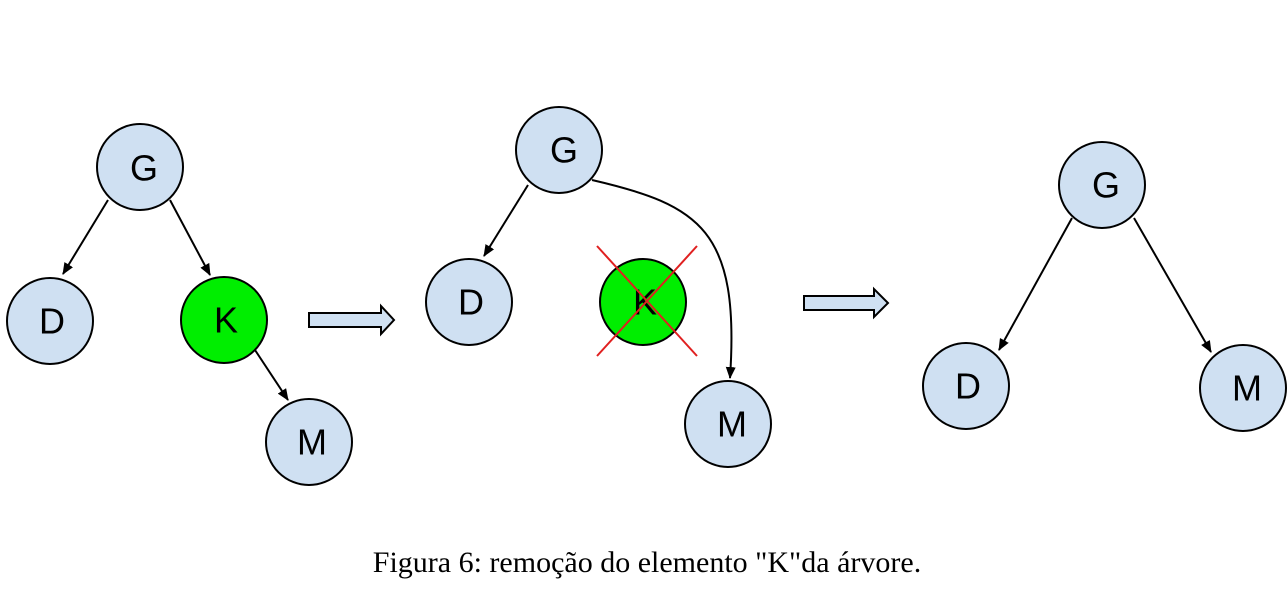 Image resolution: width=1288 pixels, height=600 pixels. I want to click on edge-k-m, so click(271, 375).